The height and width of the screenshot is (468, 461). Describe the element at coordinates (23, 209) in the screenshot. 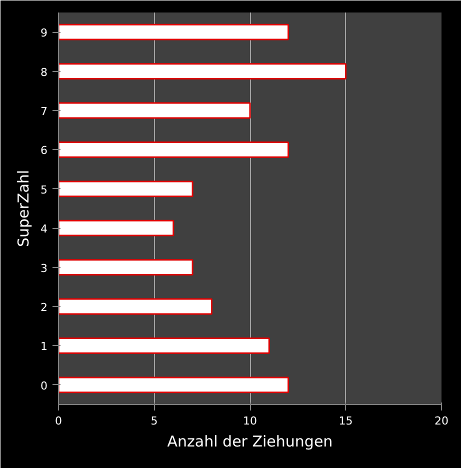

I see `y-axis-title: SuperZahl` at that location.